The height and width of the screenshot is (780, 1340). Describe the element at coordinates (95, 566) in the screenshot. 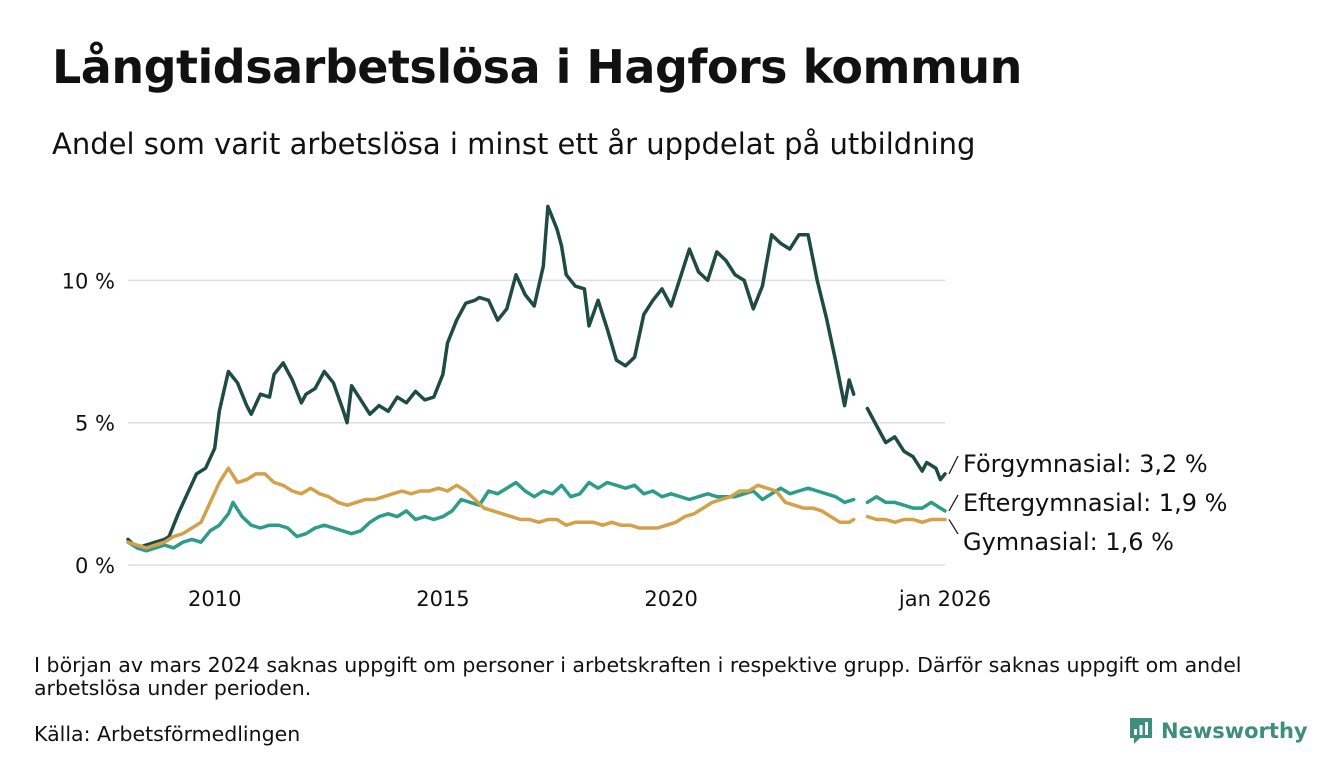

I see `y-tick-label: 0 %` at that location.